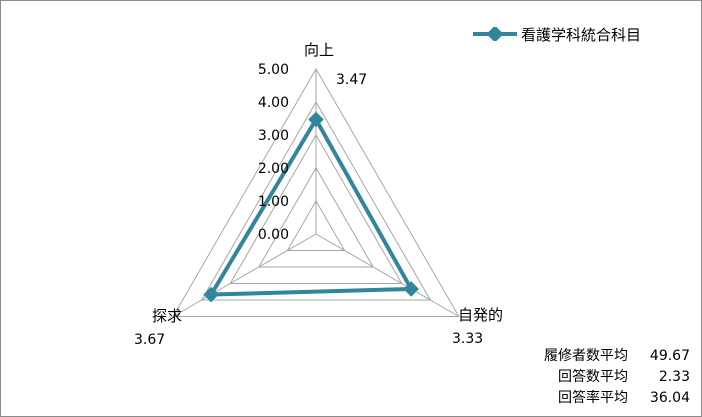  I want to click on legend: 看護学科統合科目, so click(557, 34).